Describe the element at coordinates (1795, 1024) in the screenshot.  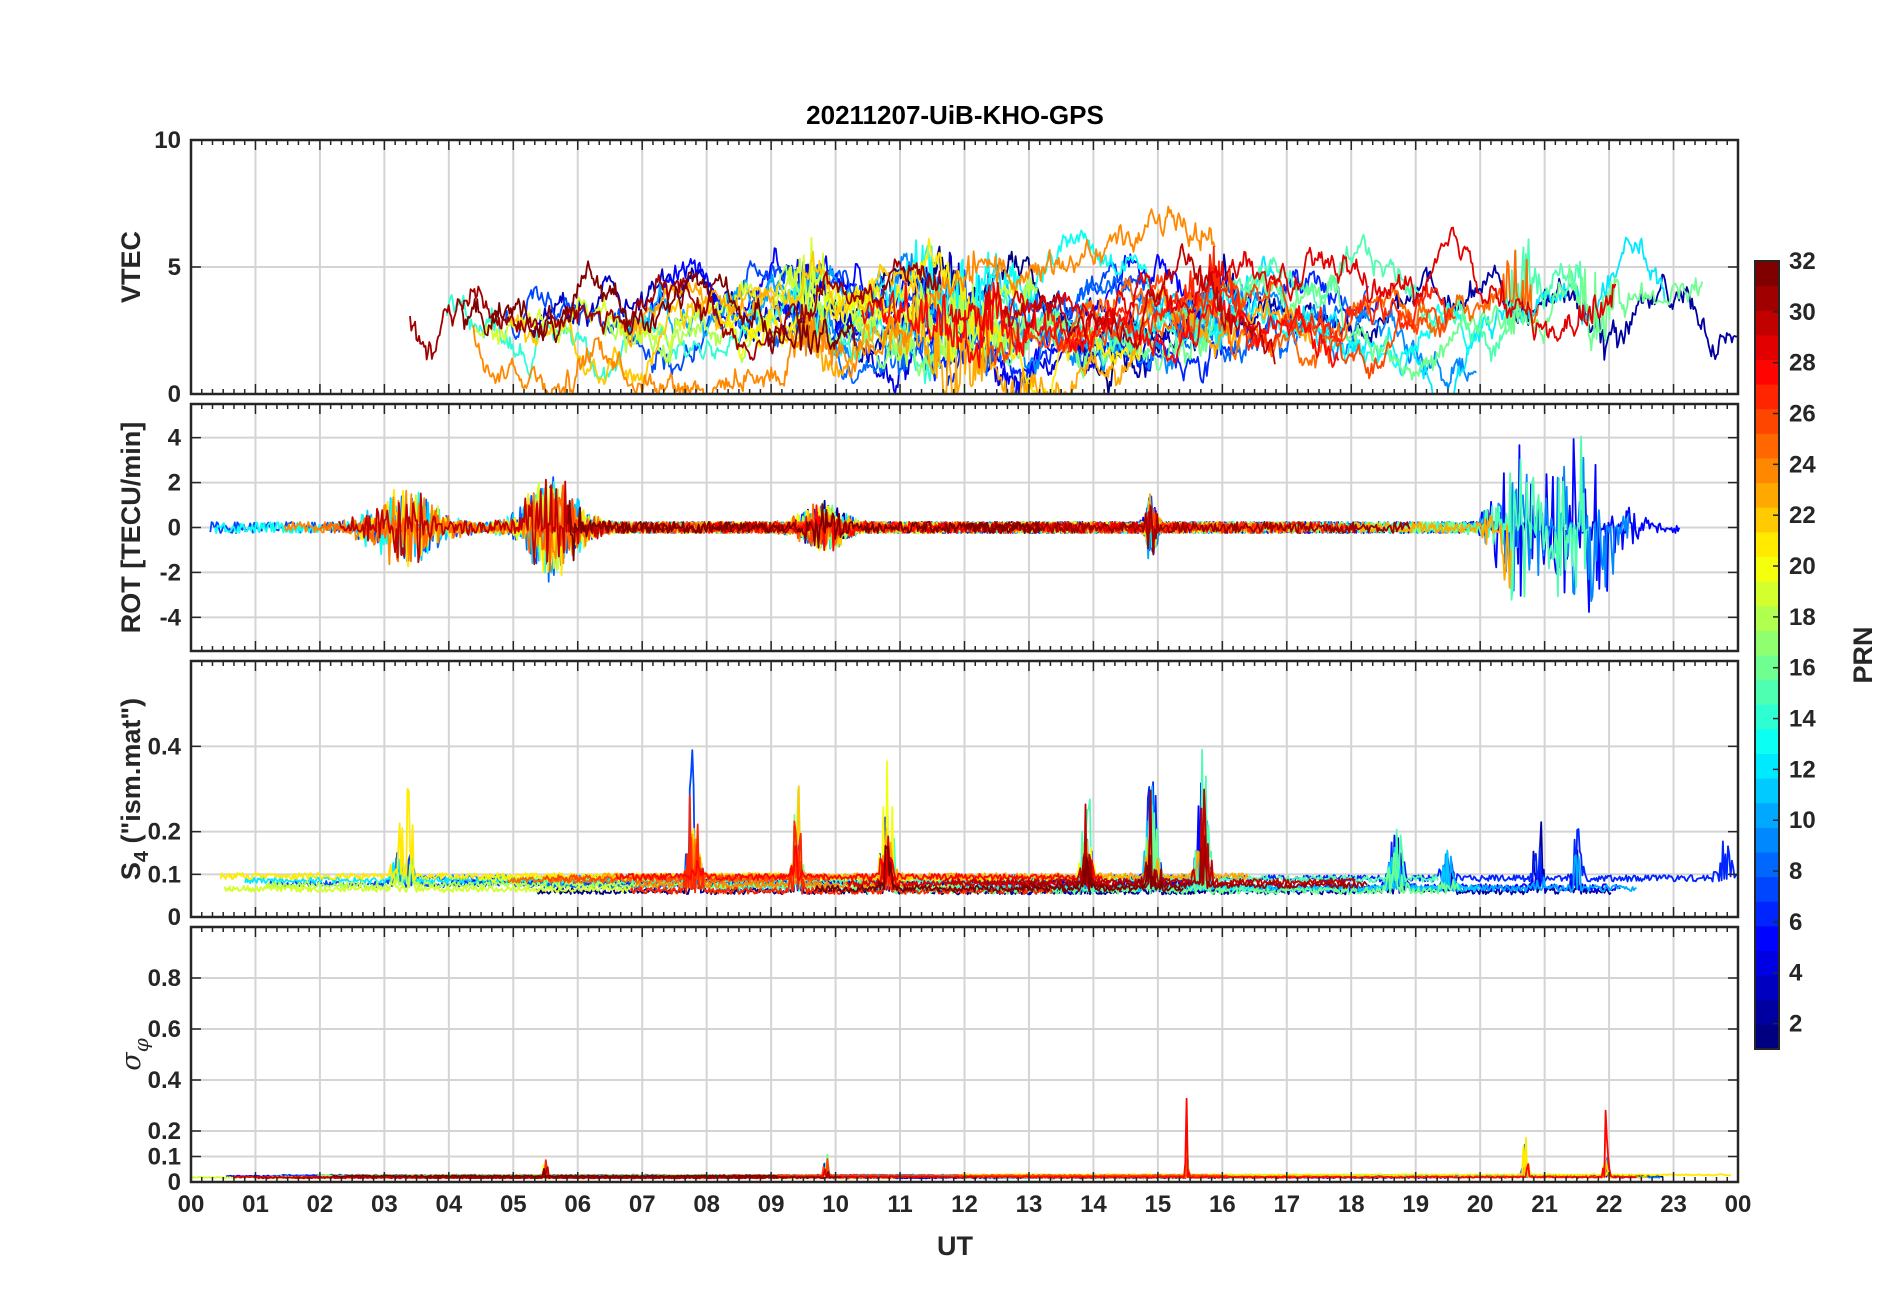
I see `colorbar-tick-label: 2` at that location.